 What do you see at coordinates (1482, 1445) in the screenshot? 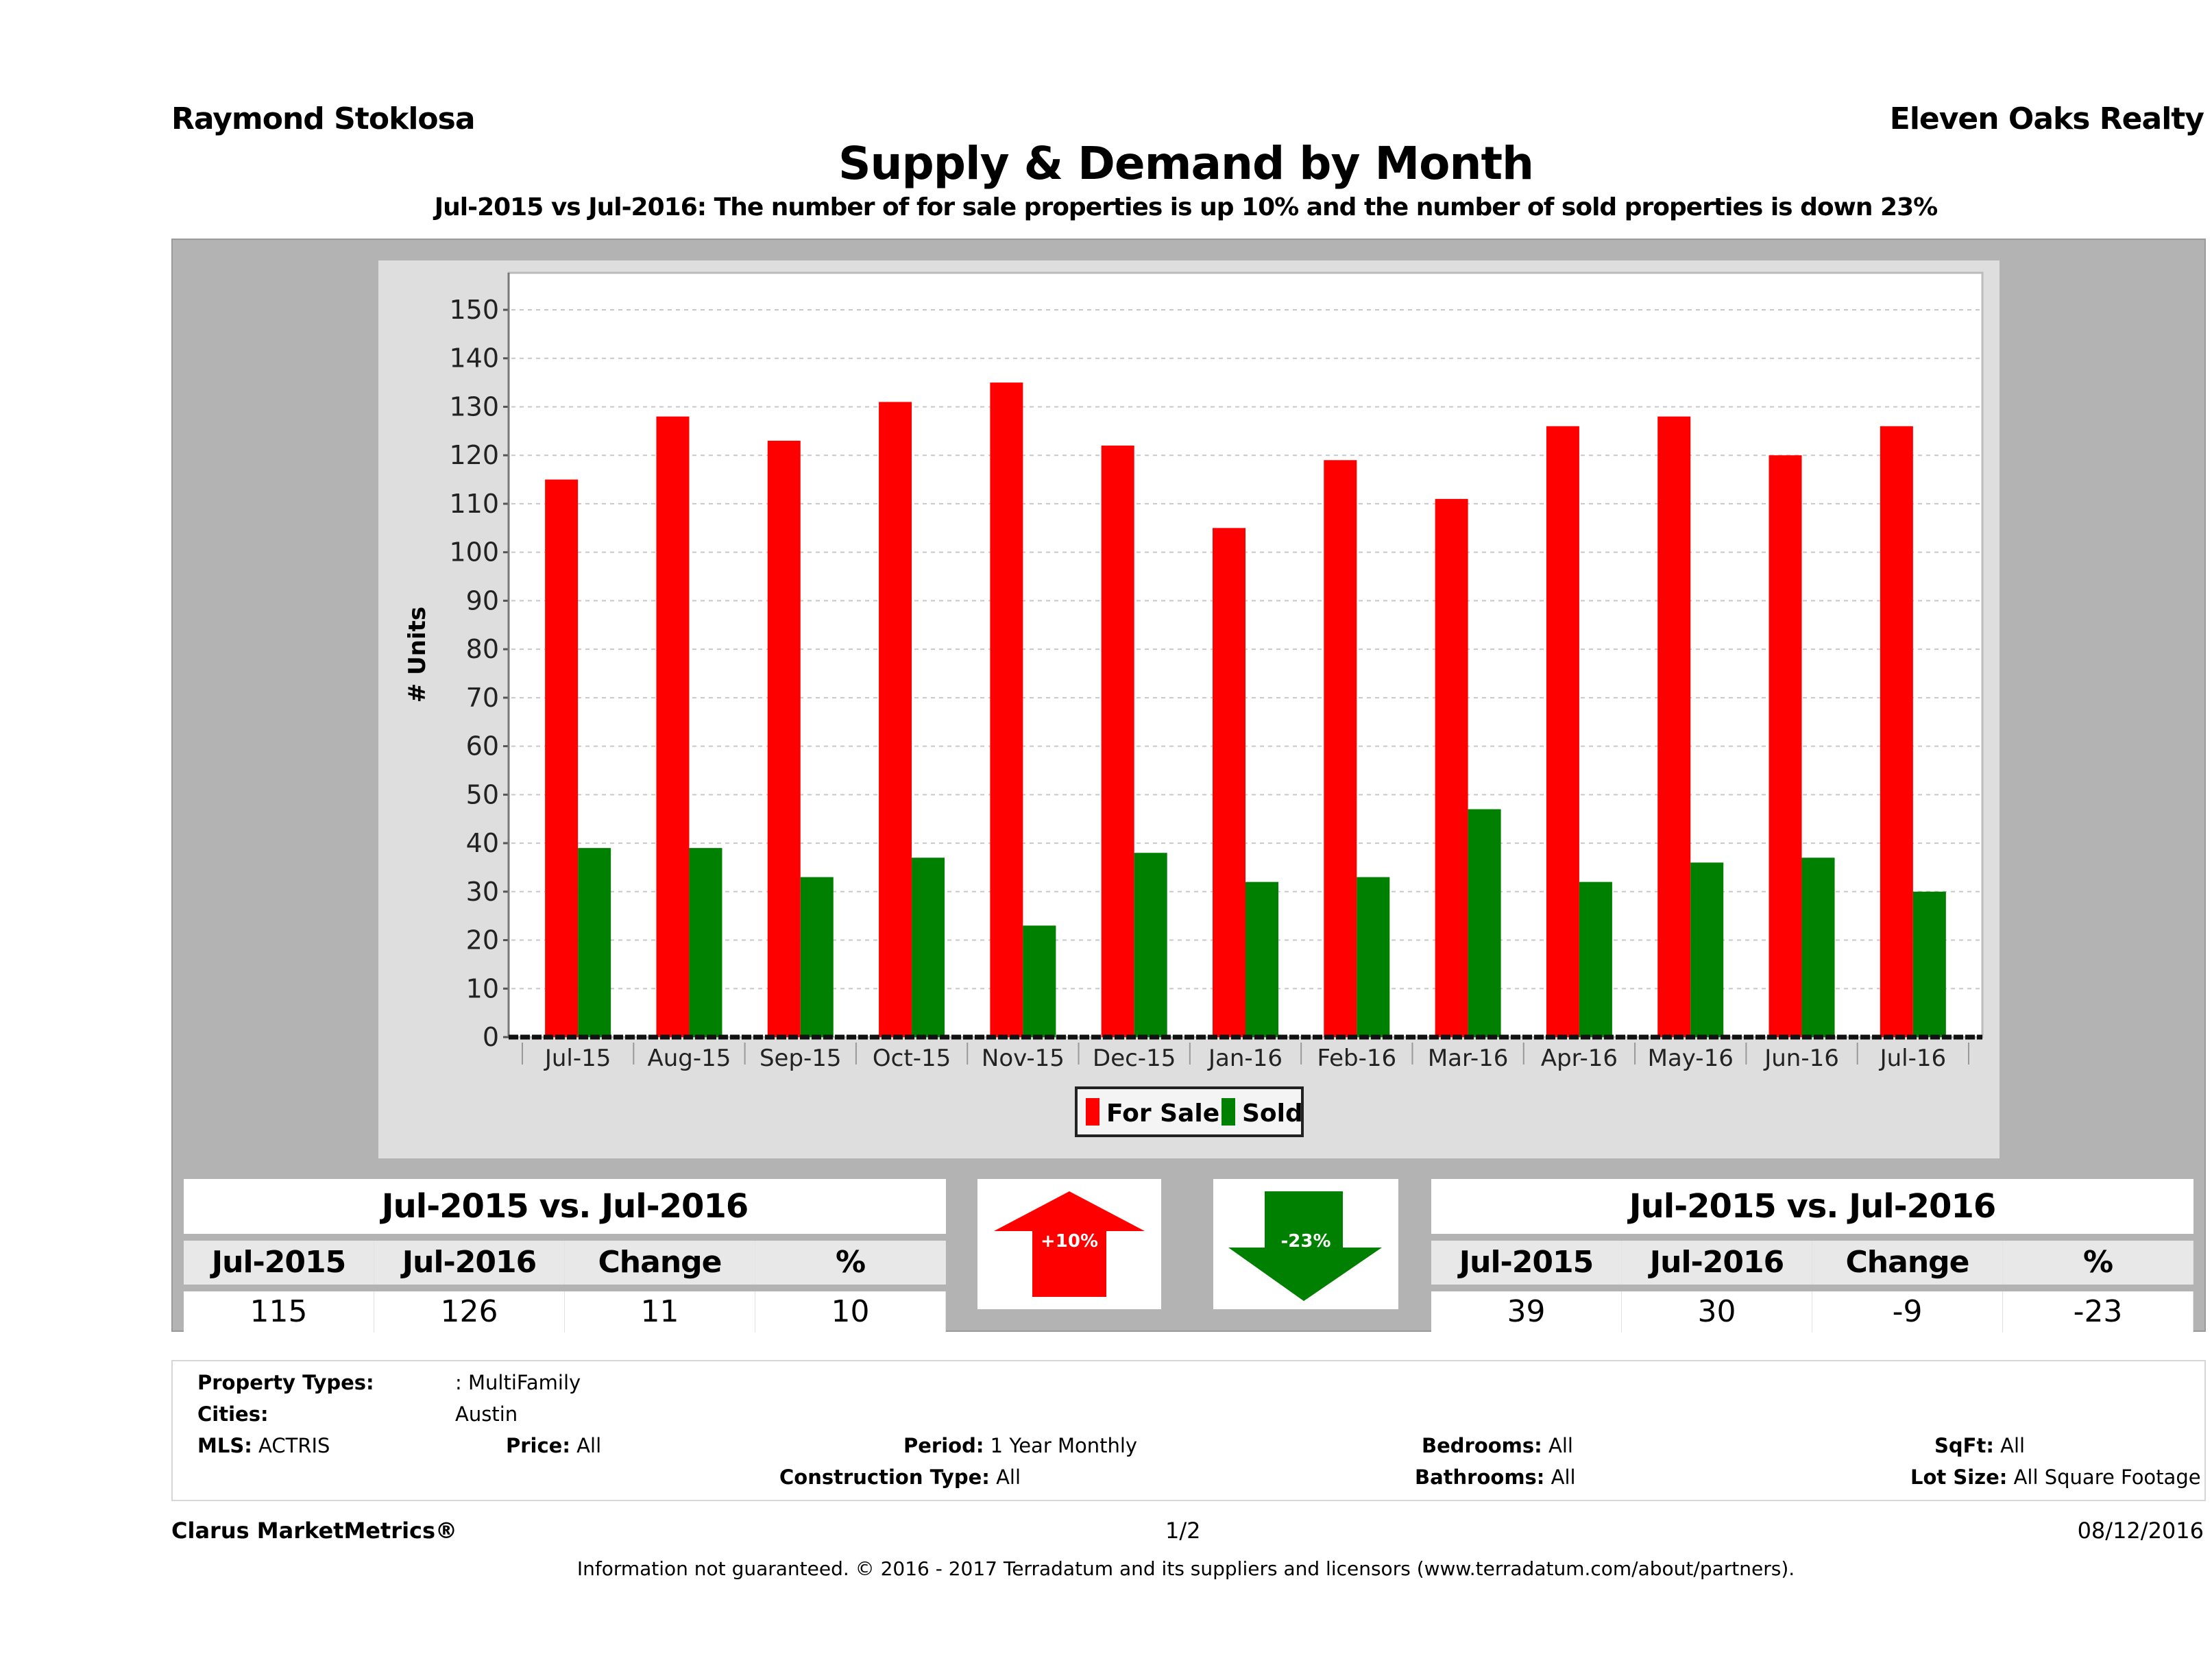
I see `criteria-label: Bedrooms:` at bounding box center [1482, 1445].